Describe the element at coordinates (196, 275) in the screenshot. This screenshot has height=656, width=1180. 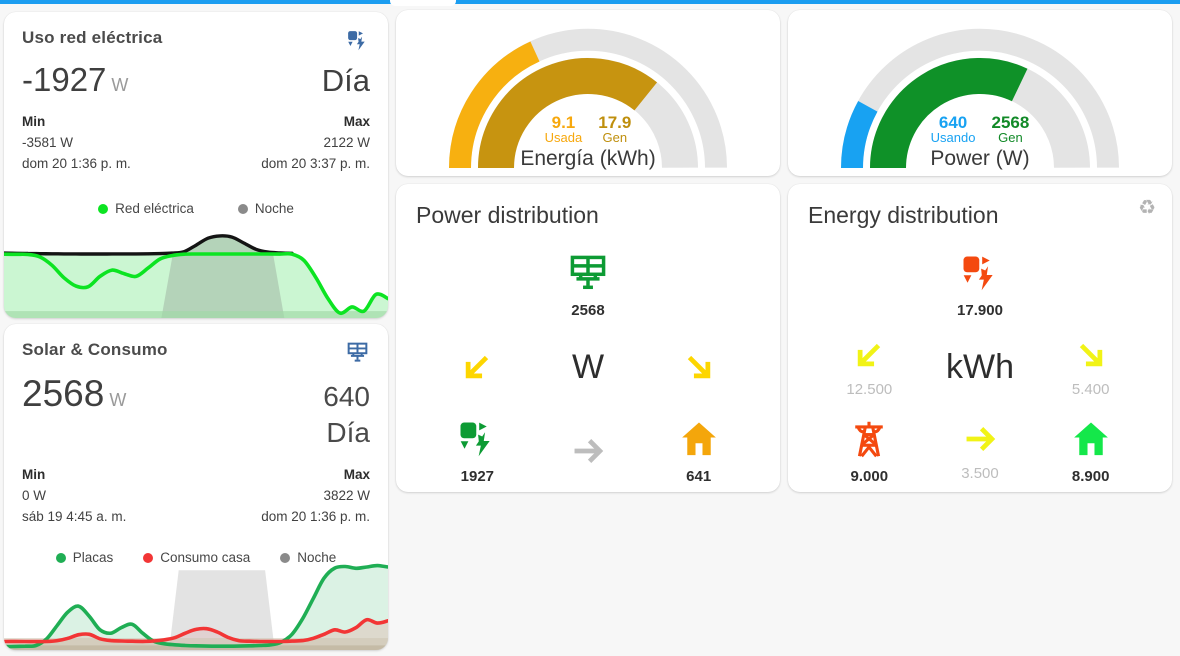
I see `uso-line-chart` at that location.